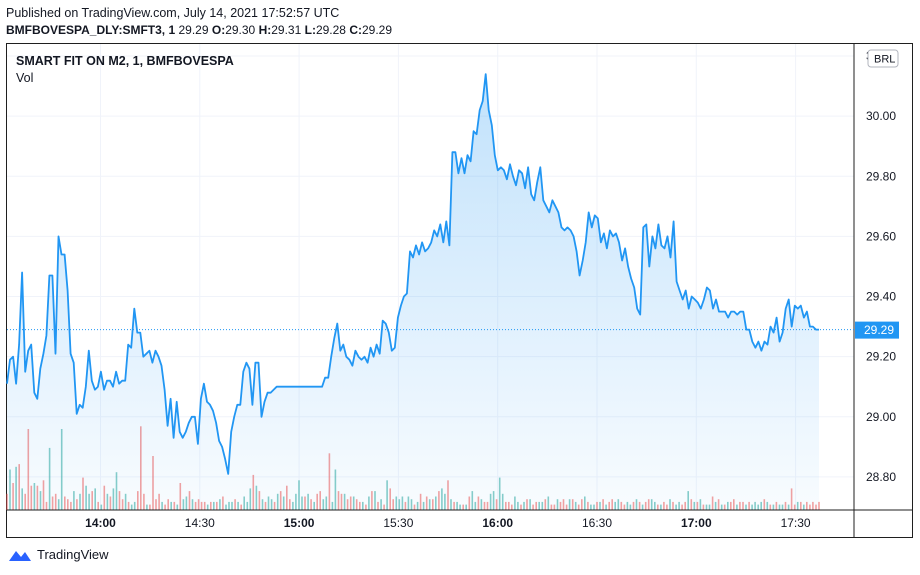  What do you see at coordinates (696, 523) in the screenshot?
I see `x-tick-label: 17:00` at bounding box center [696, 523].